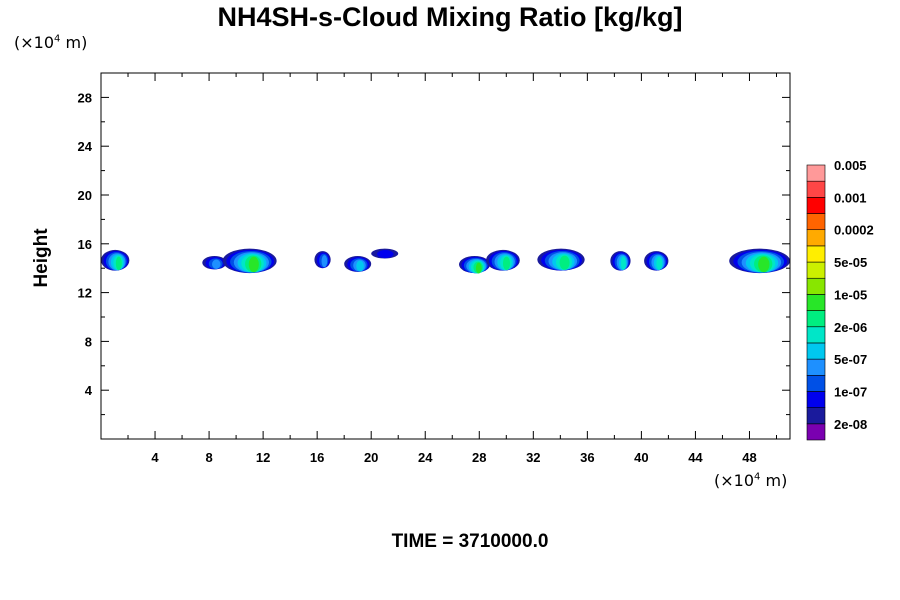 The width and height of the screenshot is (900, 600). Describe the element at coordinates (446, 261) in the screenshot. I see `cloud-field` at that location.